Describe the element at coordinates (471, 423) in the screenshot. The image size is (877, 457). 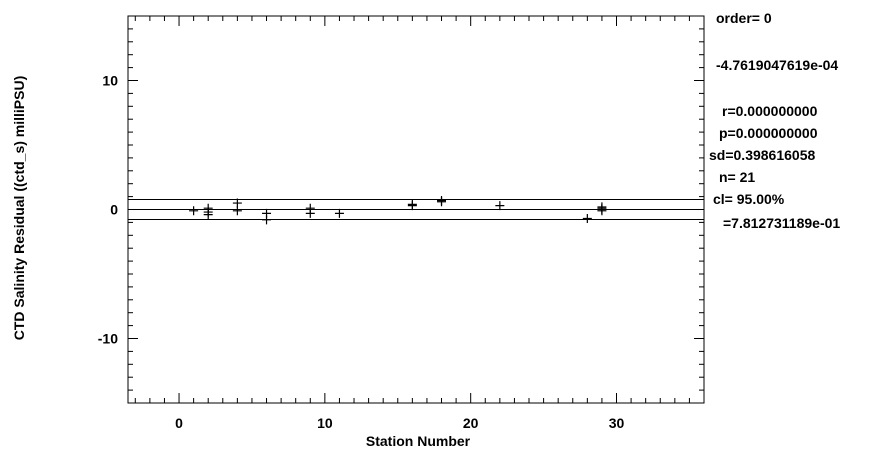
I see `x-tick-label: 20` at that location.